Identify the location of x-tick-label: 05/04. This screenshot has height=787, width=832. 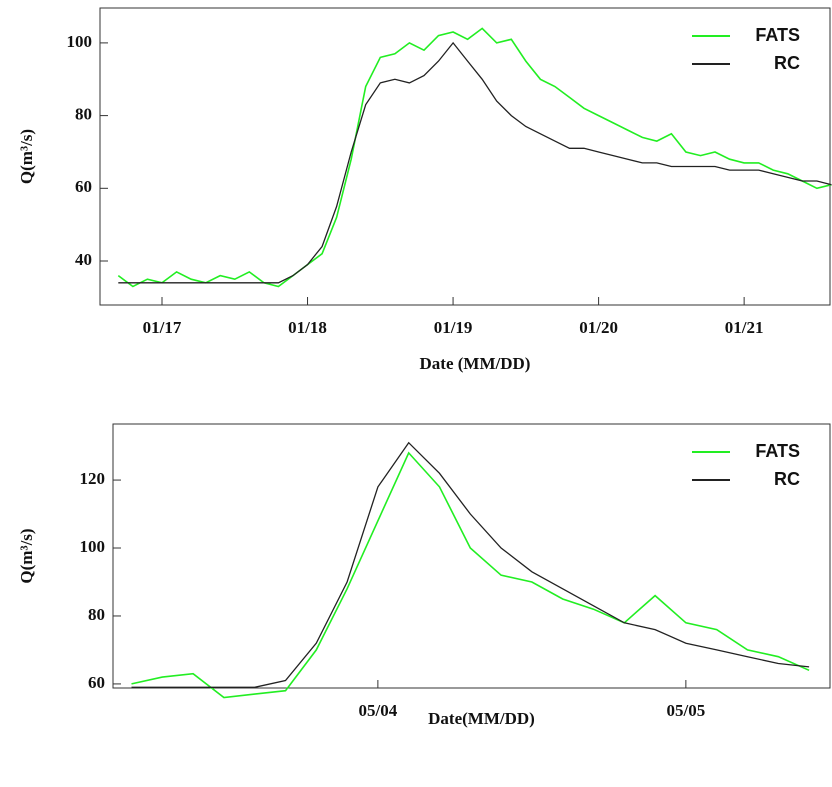
(378, 710).